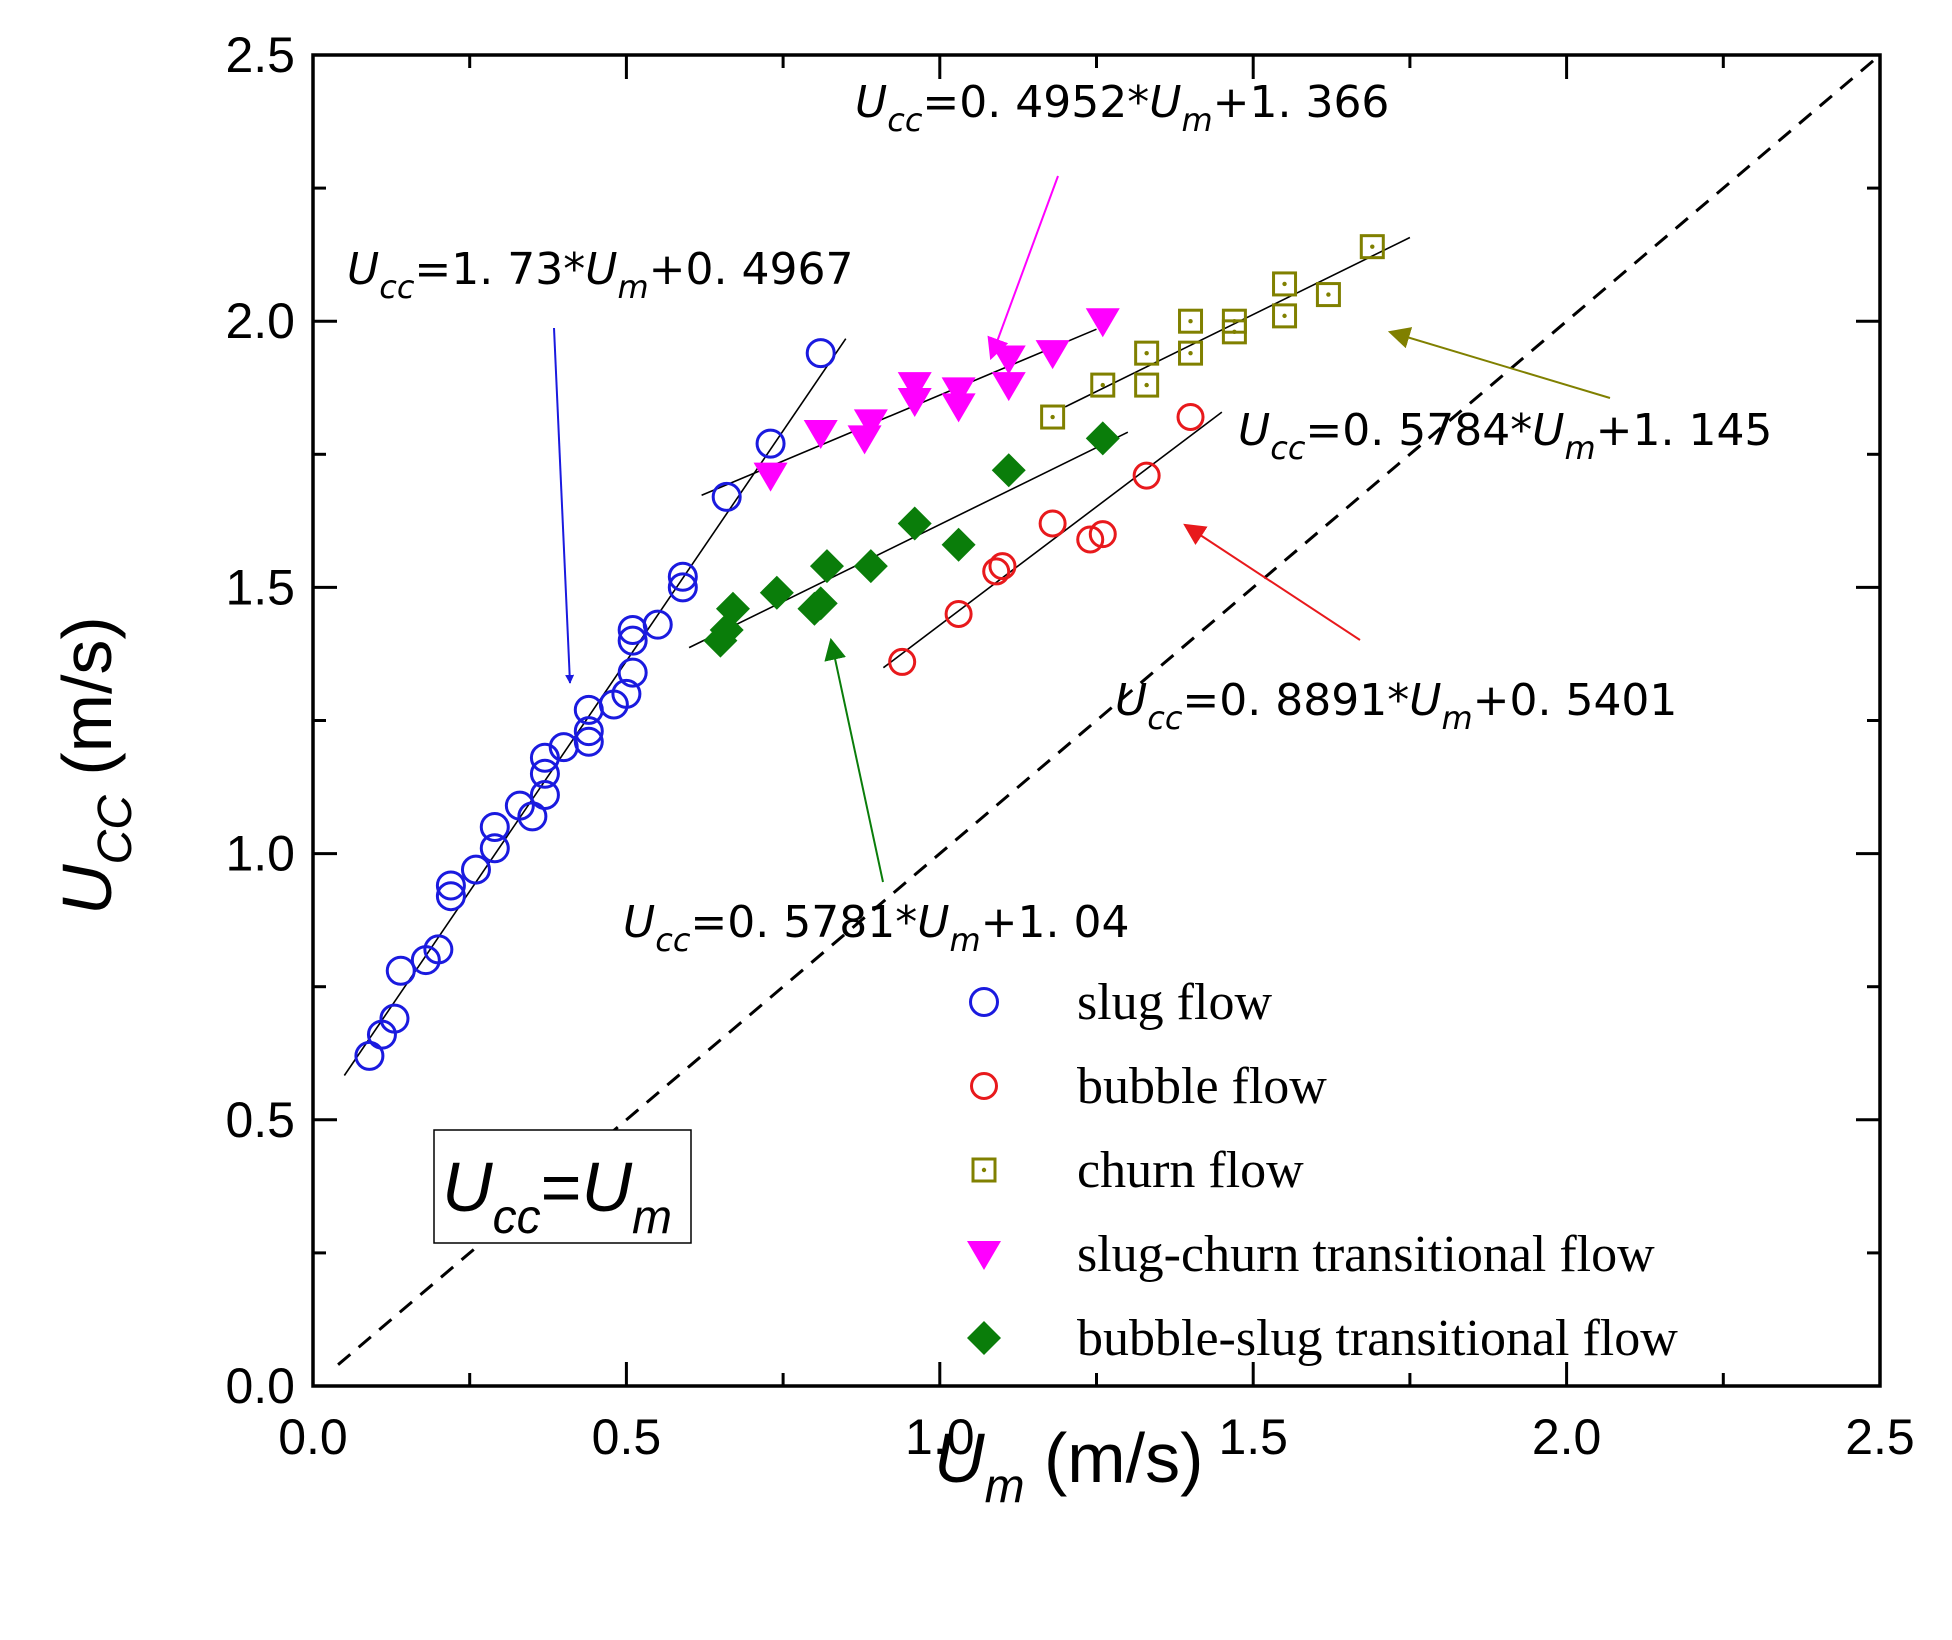  What do you see at coordinates (1366, 1254) in the screenshot?
I see `legend-label-slug-churn: slug-churn transitional flow` at bounding box center [1366, 1254].